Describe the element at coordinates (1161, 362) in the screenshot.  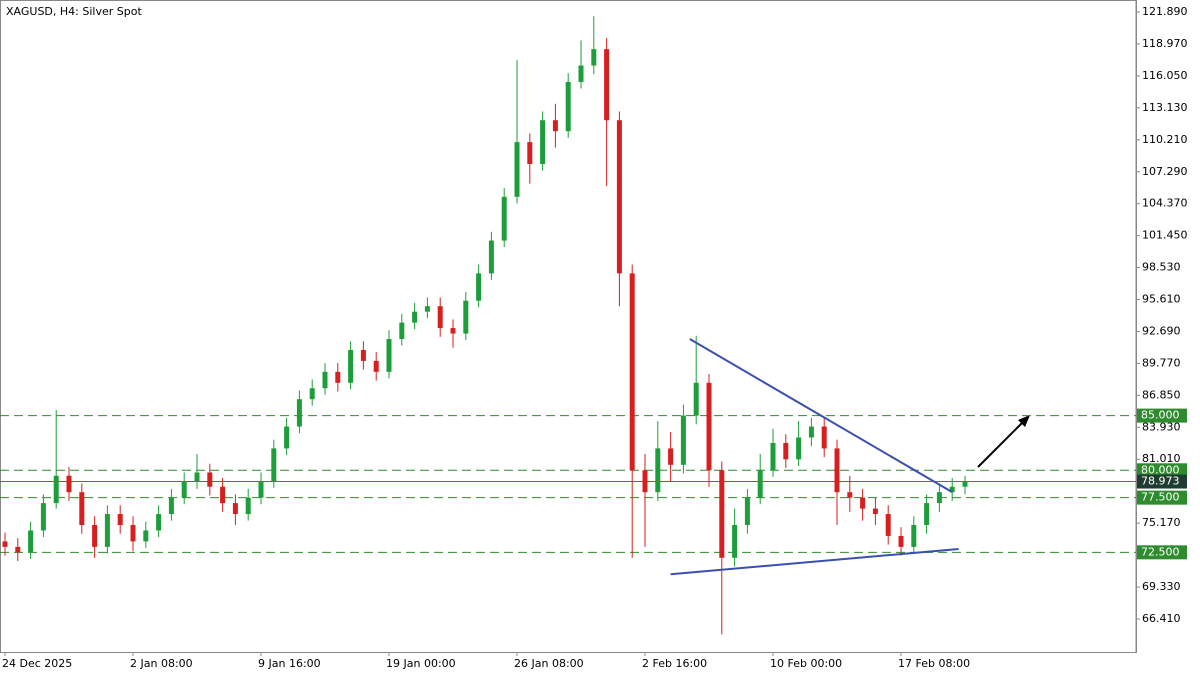
I see `y-tick-label: 89.770` at that location.